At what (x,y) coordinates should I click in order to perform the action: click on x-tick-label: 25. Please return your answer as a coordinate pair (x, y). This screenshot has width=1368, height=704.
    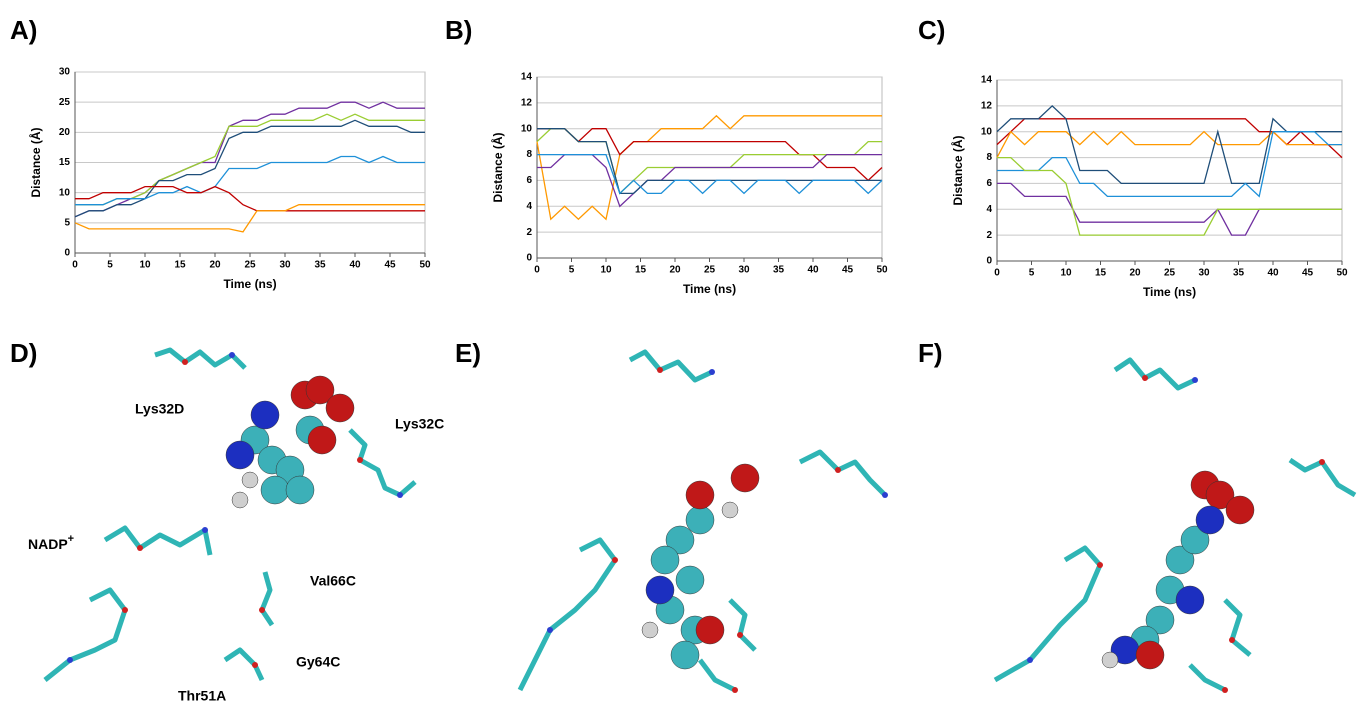
    Looking at the image, I should click on (1170, 273).